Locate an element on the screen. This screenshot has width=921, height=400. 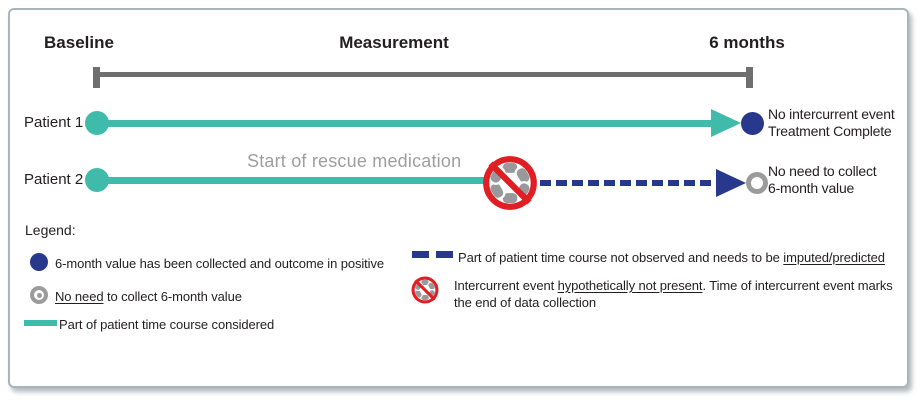
legend-no-medication-icon is located at coordinates (425, 290).